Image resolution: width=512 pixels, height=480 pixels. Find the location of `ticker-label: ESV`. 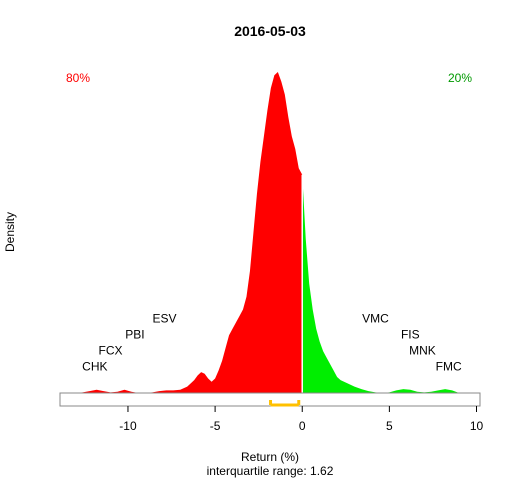

ticker-label: ESV is located at coordinates (165, 318).